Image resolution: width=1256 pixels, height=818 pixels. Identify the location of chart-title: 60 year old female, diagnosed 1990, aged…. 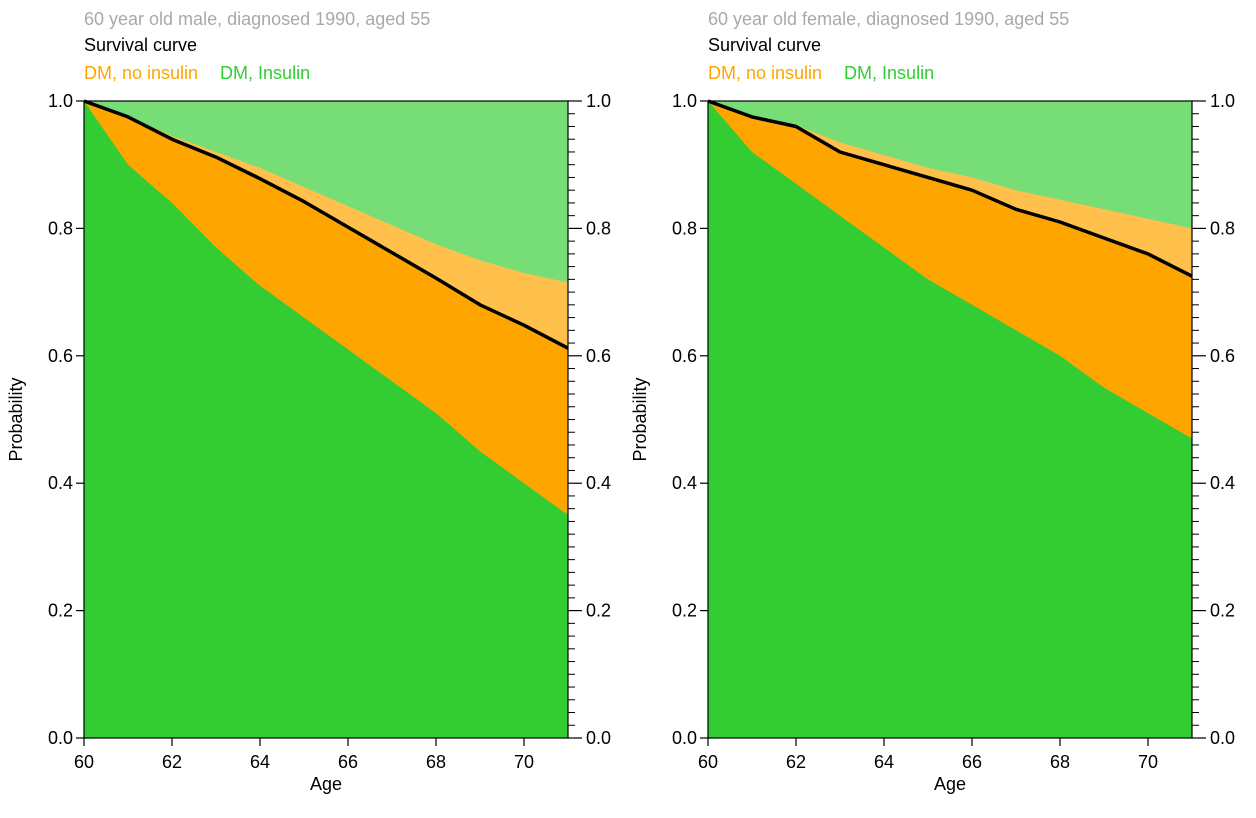
(889, 19).